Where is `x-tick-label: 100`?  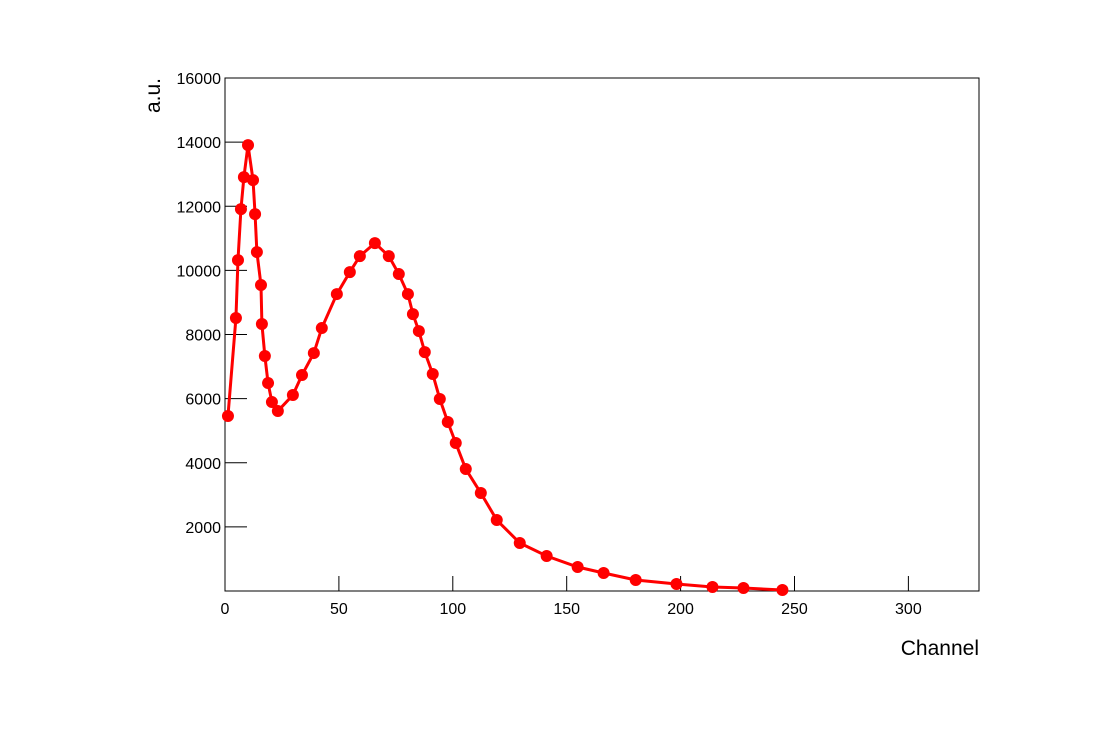 x-tick-label: 100 is located at coordinates (452, 609).